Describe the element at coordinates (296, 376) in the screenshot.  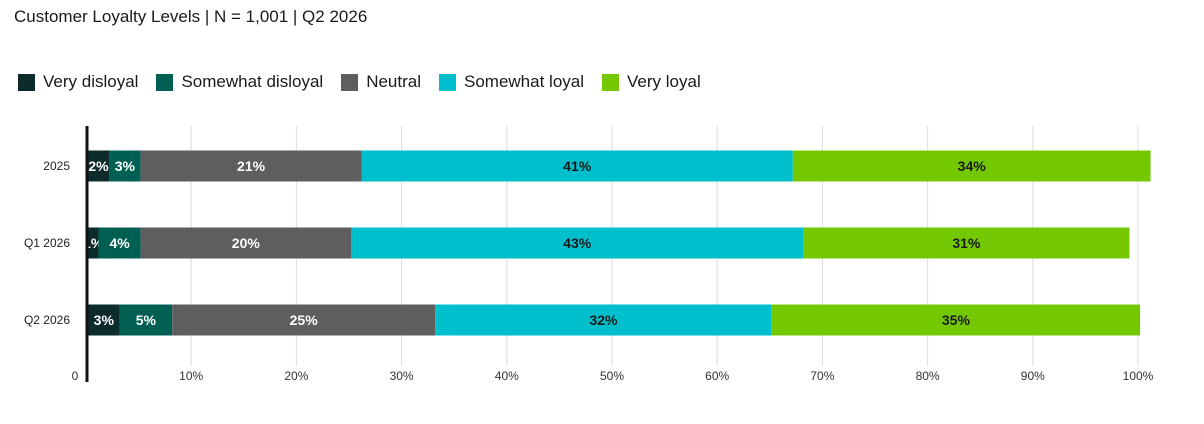
I see `x-tick-label: 20%` at that location.